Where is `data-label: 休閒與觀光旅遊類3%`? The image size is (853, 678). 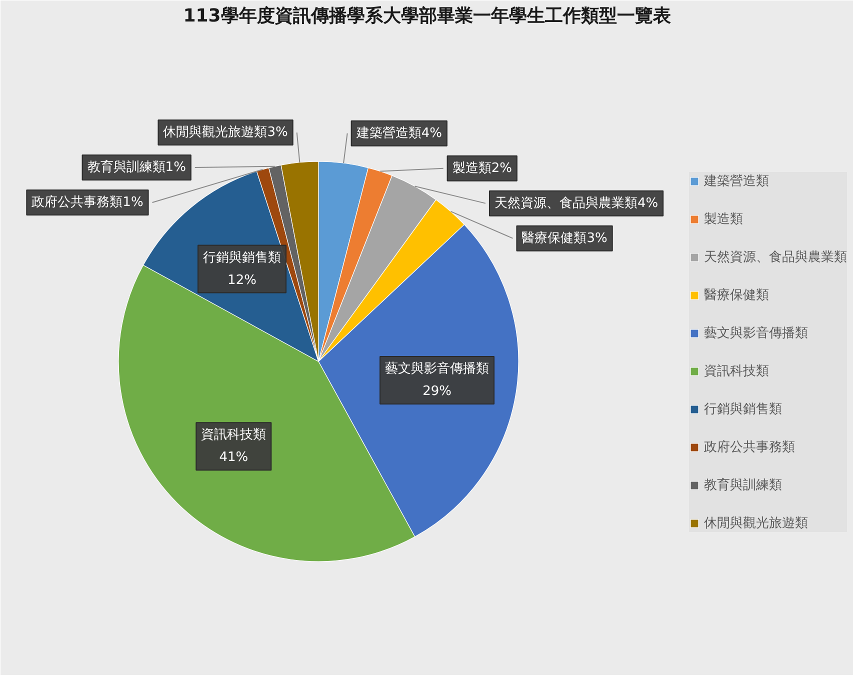 data-label: 休閒與觀光旅遊類3% is located at coordinates (225, 132).